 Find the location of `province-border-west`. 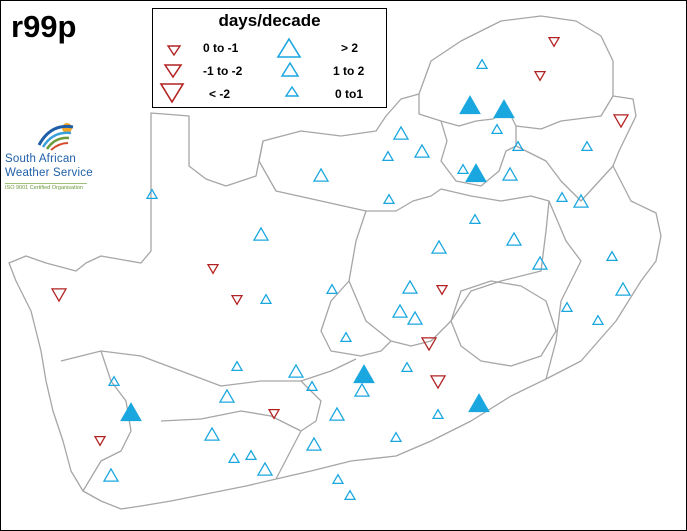

province-border-west is located at coordinates (350, 176).